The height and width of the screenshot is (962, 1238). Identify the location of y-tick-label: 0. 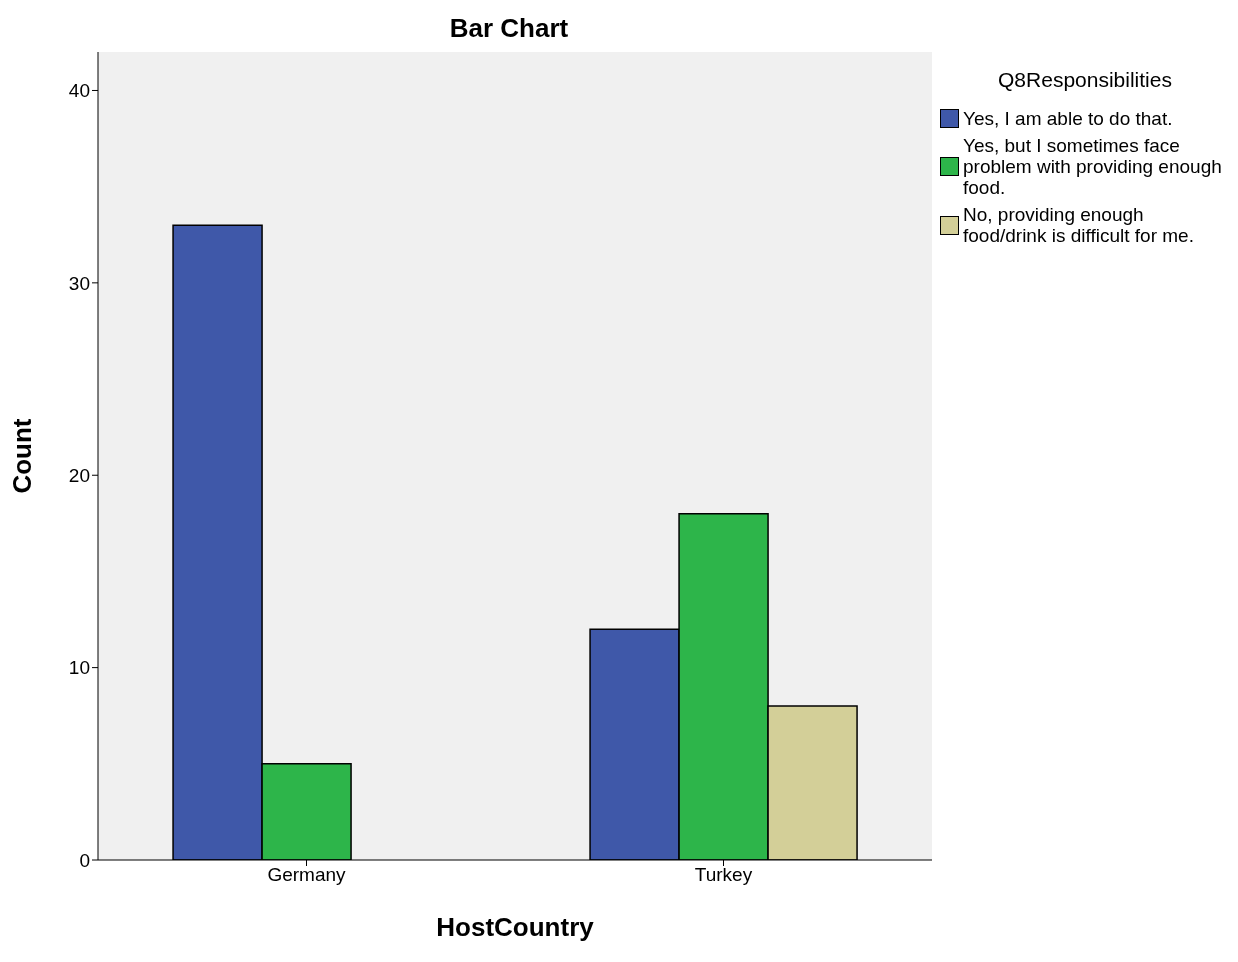
(84, 860).